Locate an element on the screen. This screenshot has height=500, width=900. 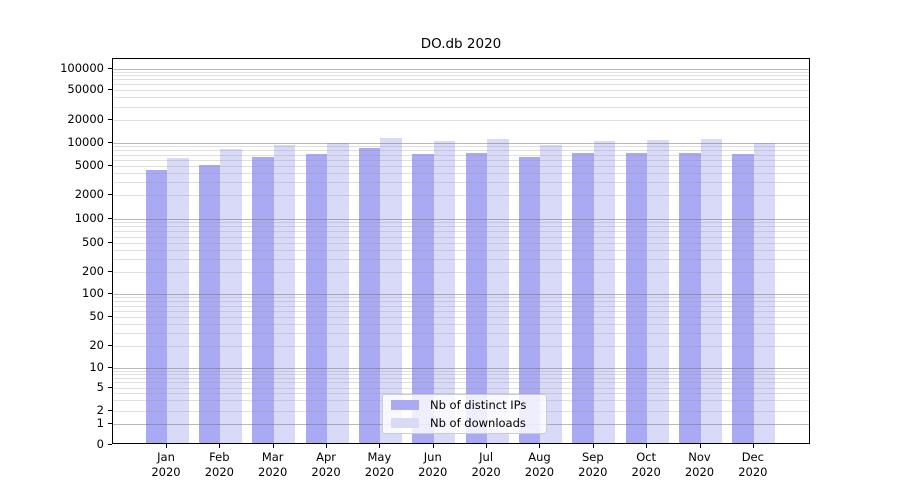
x-tick-month: Jan is located at coordinates (166, 457).